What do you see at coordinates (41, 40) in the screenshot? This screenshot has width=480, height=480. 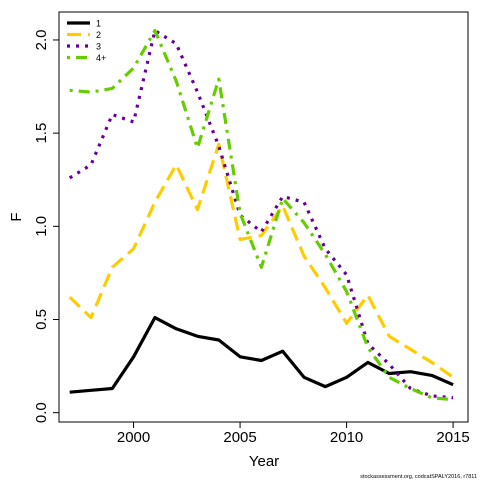 I see `y-tick-label: 2.0` at bounding box center [41, 40].